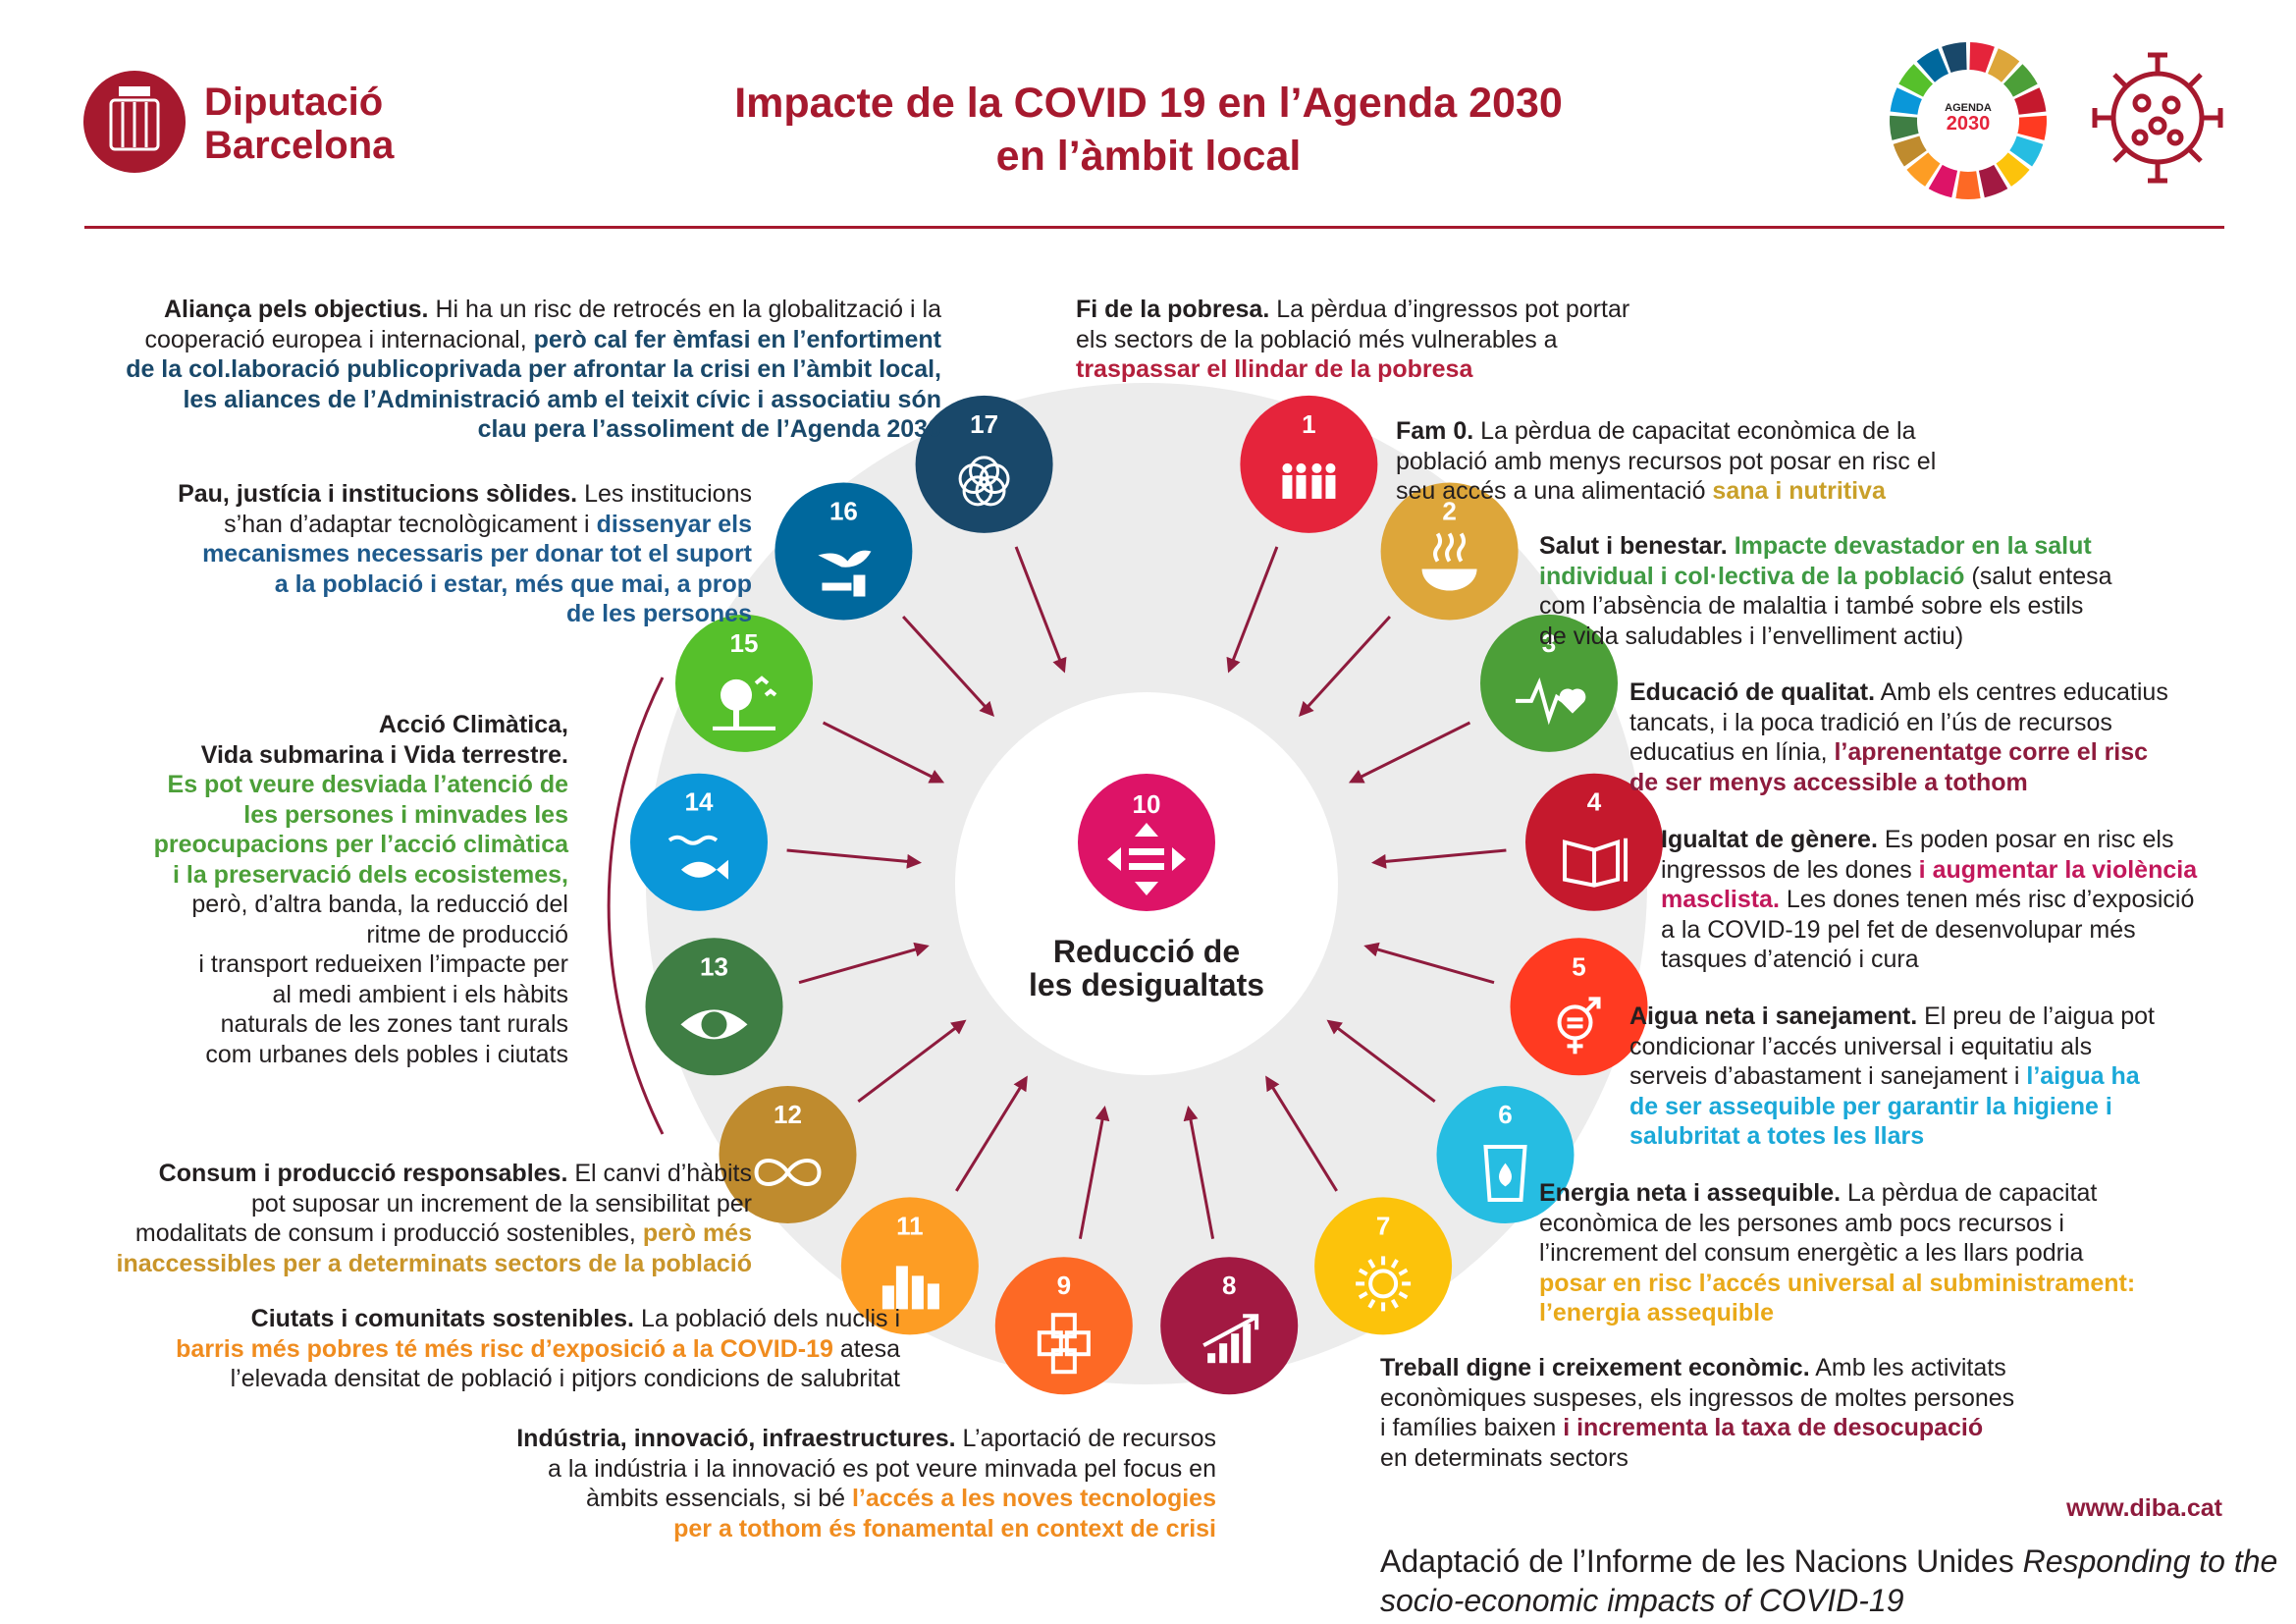 Image resolution: width=2296 pixels, height=1624 pixels. What do you see at coordinates (1504, 1457) in the screenshot?
I see `goal-8-body: en determinats sectors` at bounding box center [1504, 1457].